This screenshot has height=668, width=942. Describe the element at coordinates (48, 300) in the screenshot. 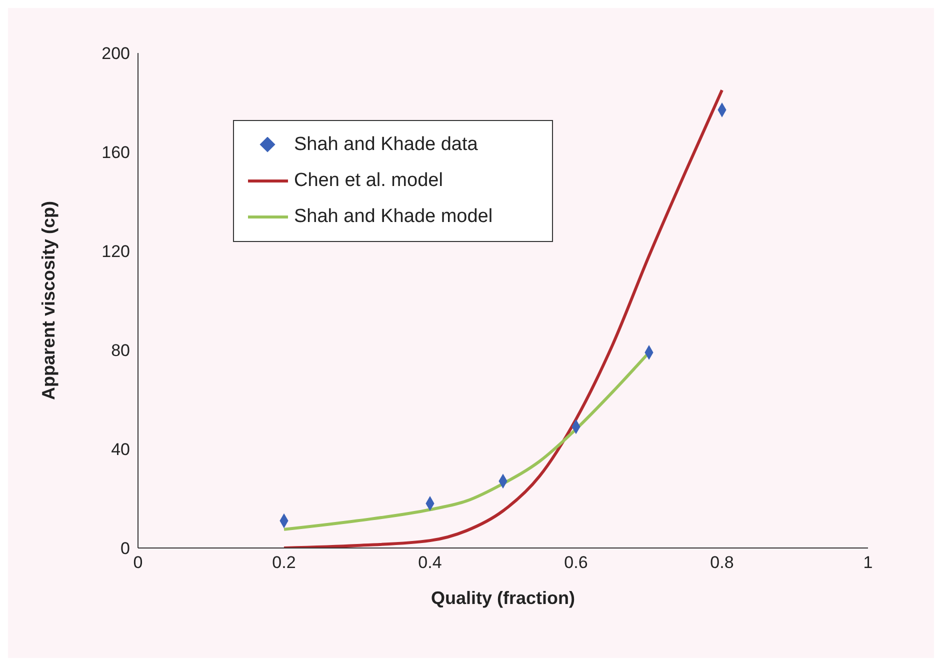

I see `y-axis-title: Apparent viscosity (cp)` at that location.